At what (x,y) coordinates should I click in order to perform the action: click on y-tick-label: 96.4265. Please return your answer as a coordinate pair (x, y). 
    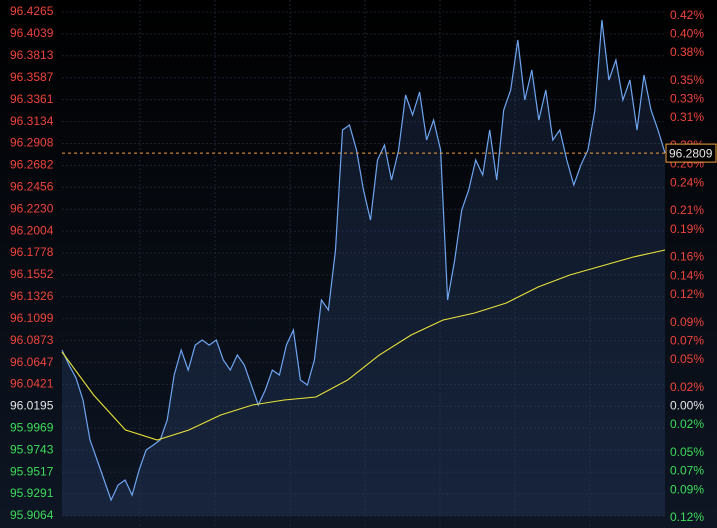
    Looking at the image, I should click on (32, 11).